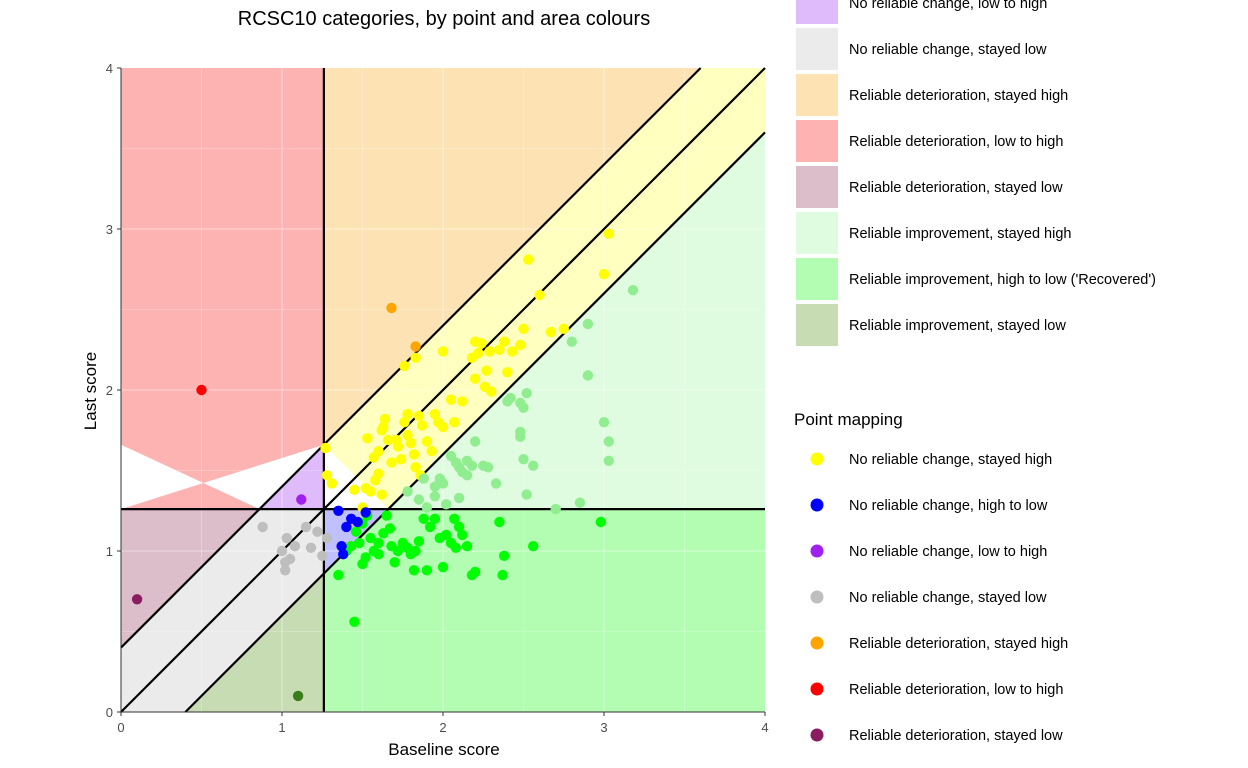 The width and height of the screenshot is (1248, 768). What do you see at coordinates (956, 690) in the screenshot?
I see `point-legend-label: Reliable deterioration, low to high` at bounding box center [956, 690].